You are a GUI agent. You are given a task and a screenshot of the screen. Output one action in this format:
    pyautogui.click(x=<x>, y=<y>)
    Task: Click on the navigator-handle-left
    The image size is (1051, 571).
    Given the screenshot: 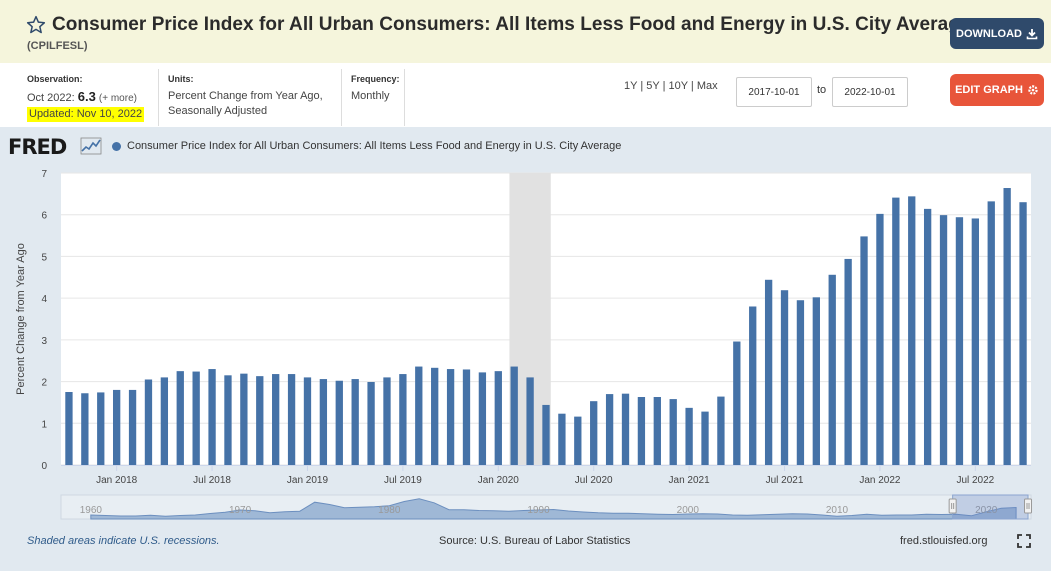 What is the action you would take?
    pyautogui.click(x=952, y=506)
    